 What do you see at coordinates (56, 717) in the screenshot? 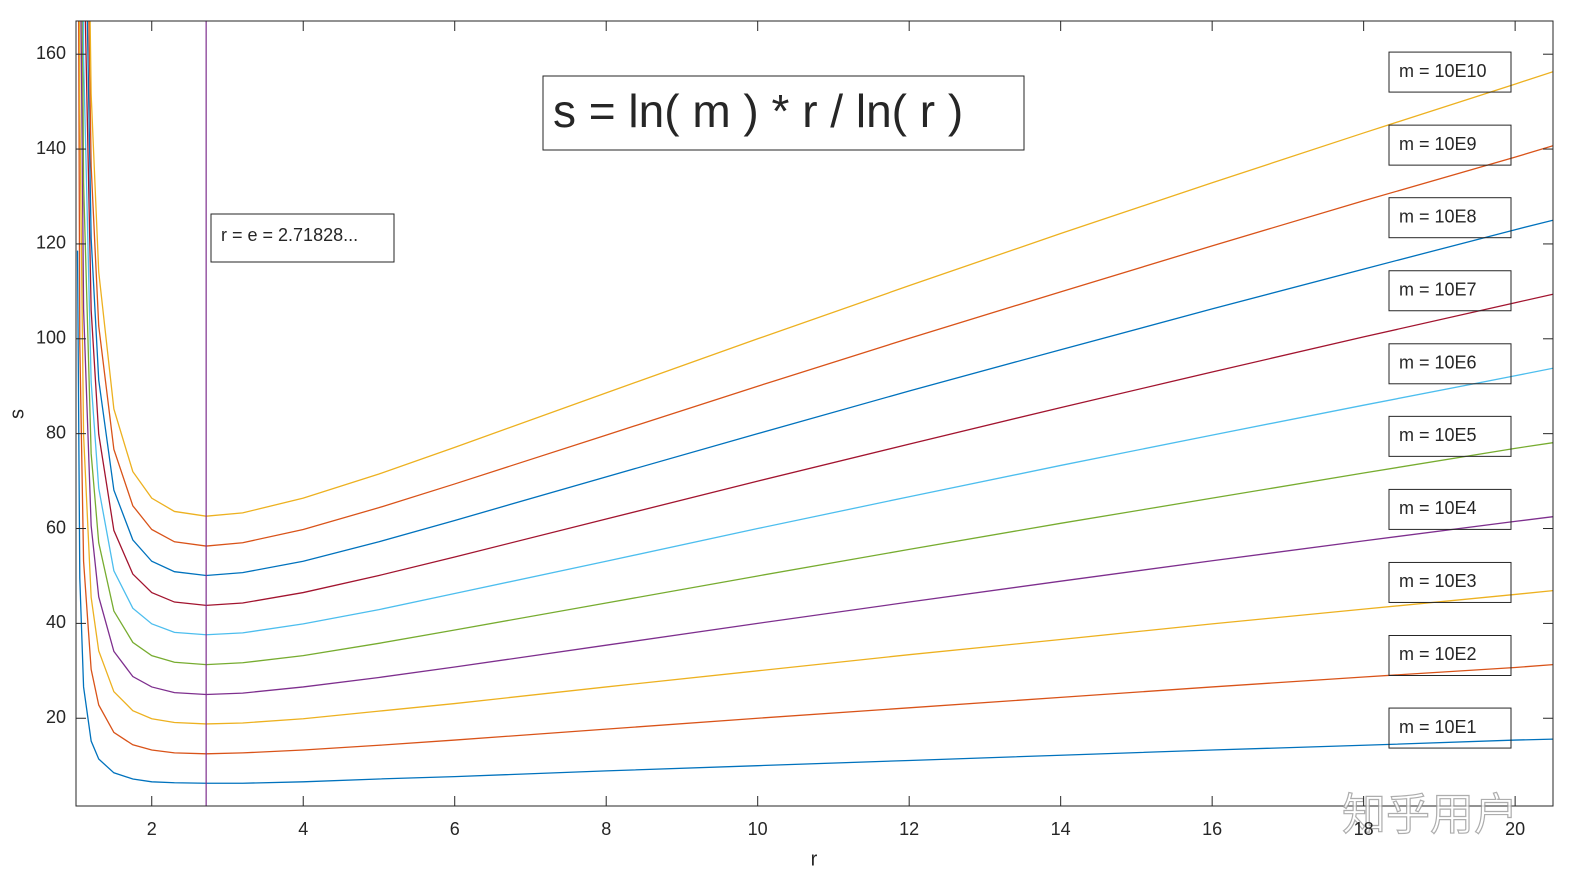
I see `y-tick-label: 20` at bounding box center [56, 717].